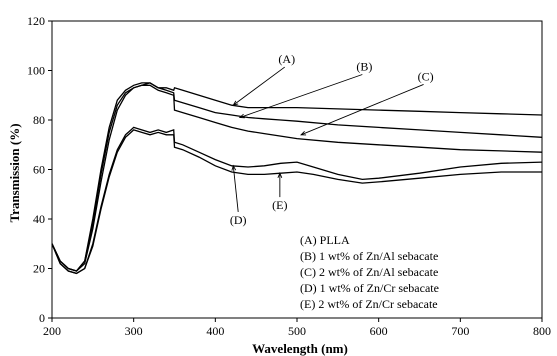  Describe the element at coordinates (369, 304) in the screenshot. I see `legend-entry: (E) 2 wt% of Zn/Cr sebacate` at that location.